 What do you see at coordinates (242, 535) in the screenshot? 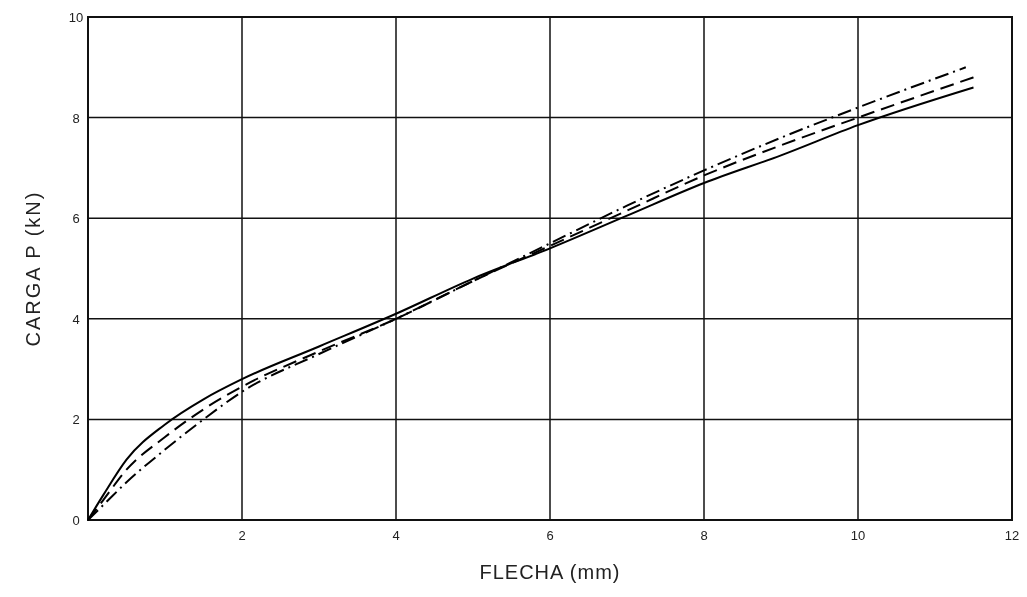
I see `x-tick-label: 2` at bounding box center [242, 535].